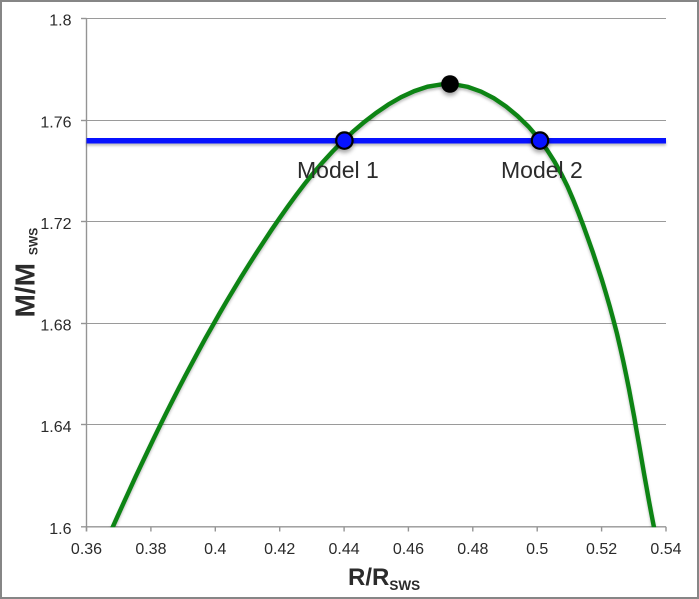 The height and width of the screenshot is (599, 699). I want to click on svg-text: 0.36, so click(86, 549).